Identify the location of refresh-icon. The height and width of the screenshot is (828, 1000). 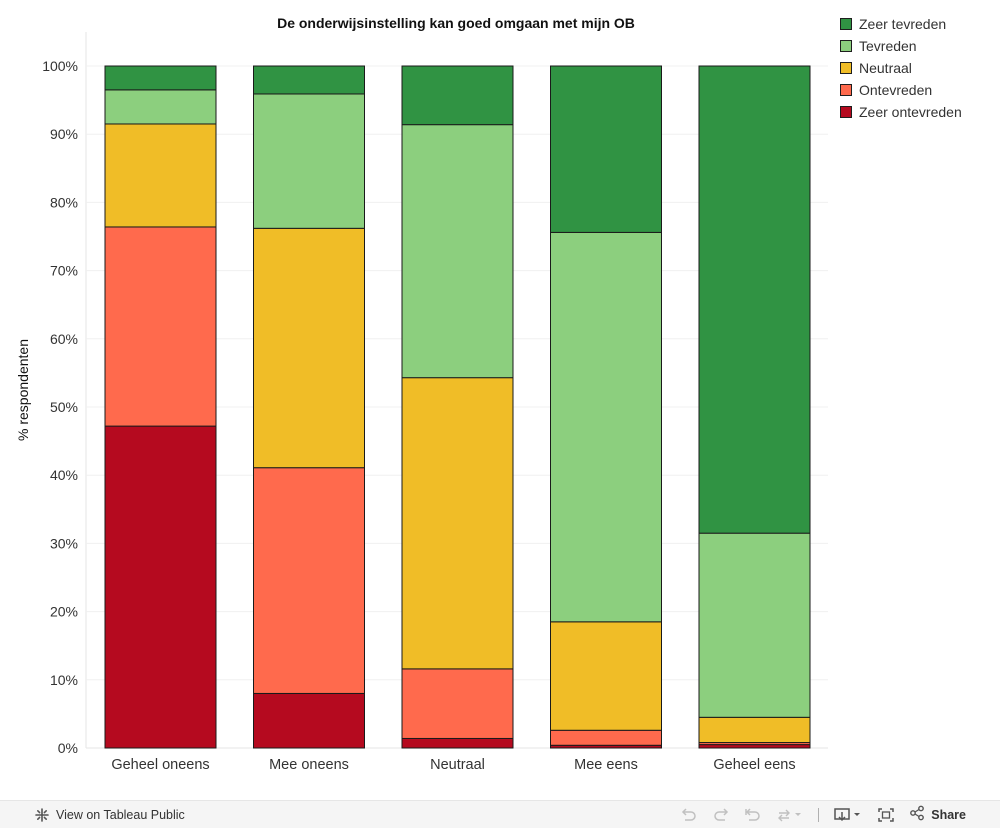
(789, 815).